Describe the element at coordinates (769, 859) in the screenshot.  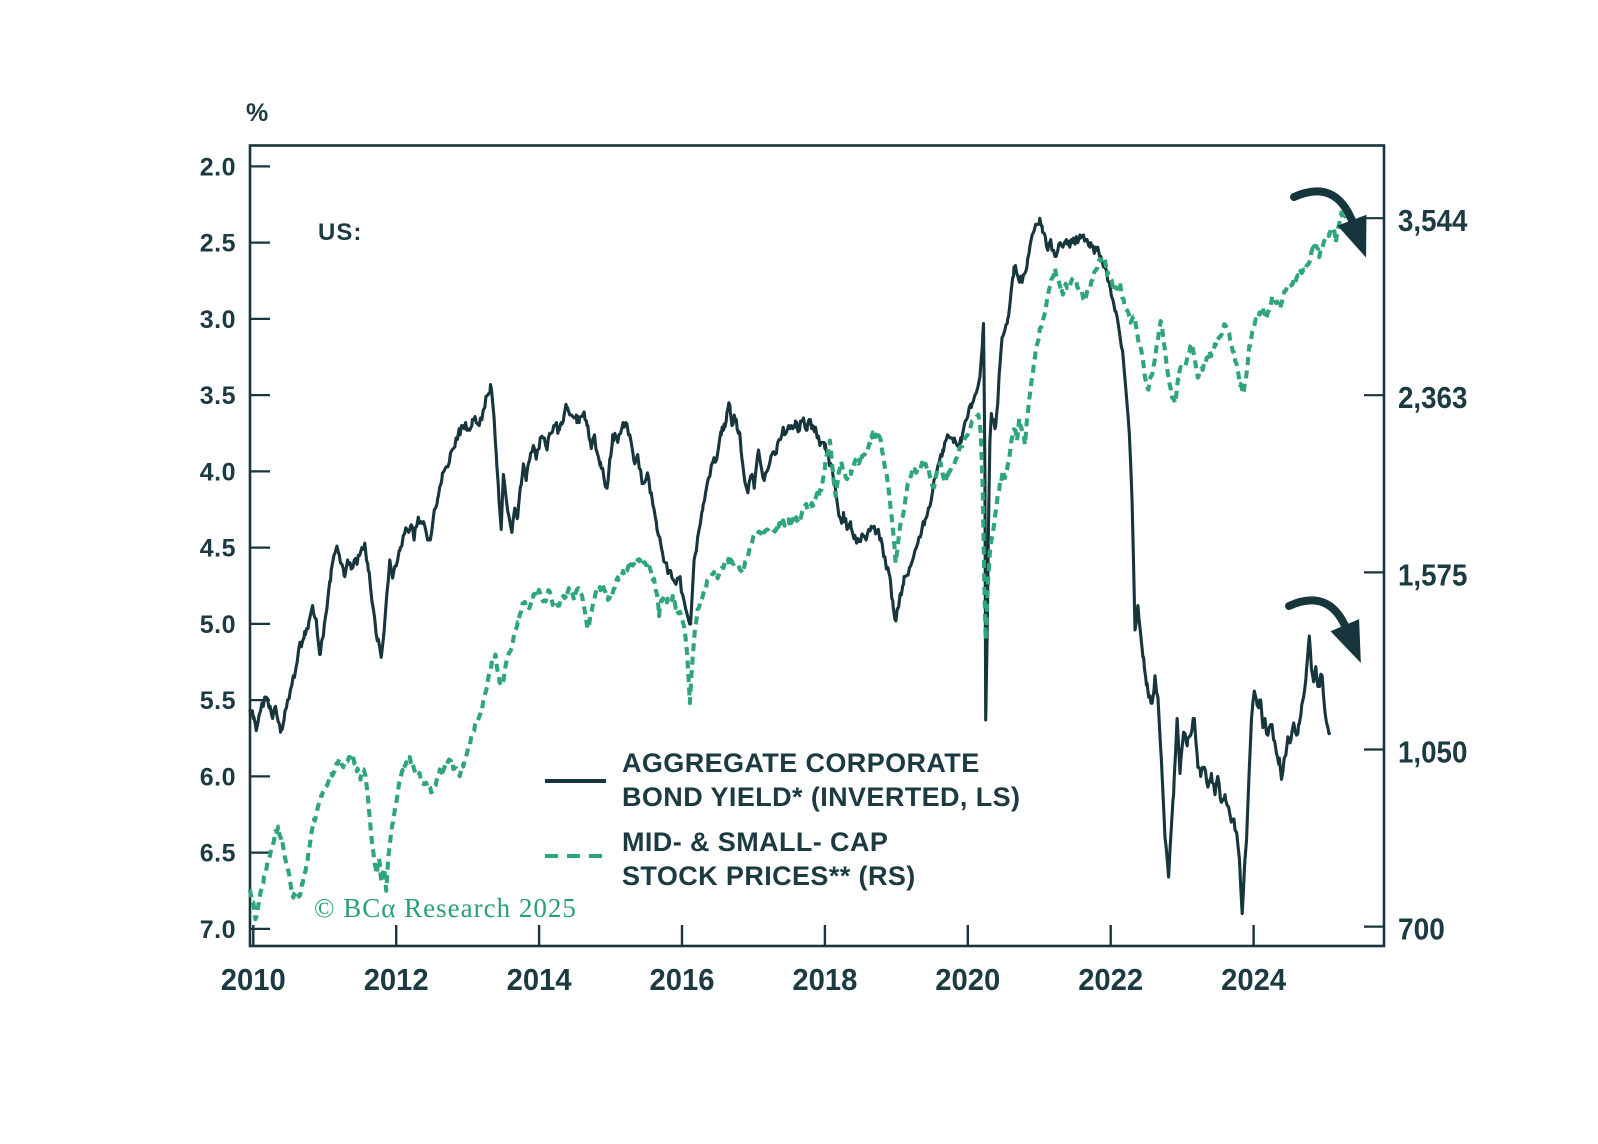
I see `legend-label-stock-prices: MID- & SMALL- CAP STOCK PRICES** (RS)` at that location.